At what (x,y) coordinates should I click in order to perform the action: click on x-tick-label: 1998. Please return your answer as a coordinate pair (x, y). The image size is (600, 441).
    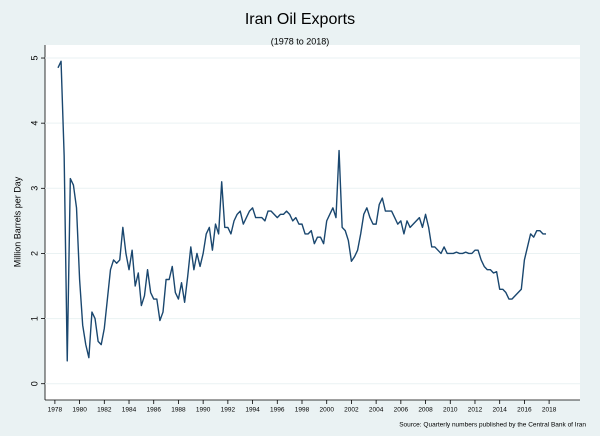
    Looking at the image, I should click on (302, 410).